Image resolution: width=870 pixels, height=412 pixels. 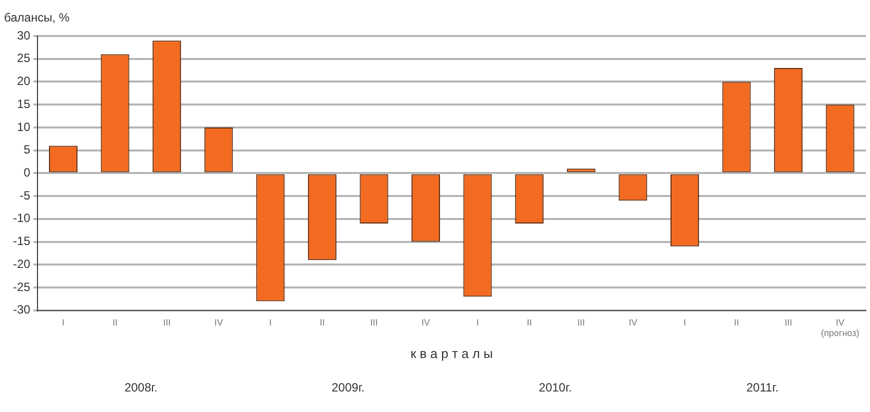 I want to click on text: 2009г., so click(x=348, y=387).